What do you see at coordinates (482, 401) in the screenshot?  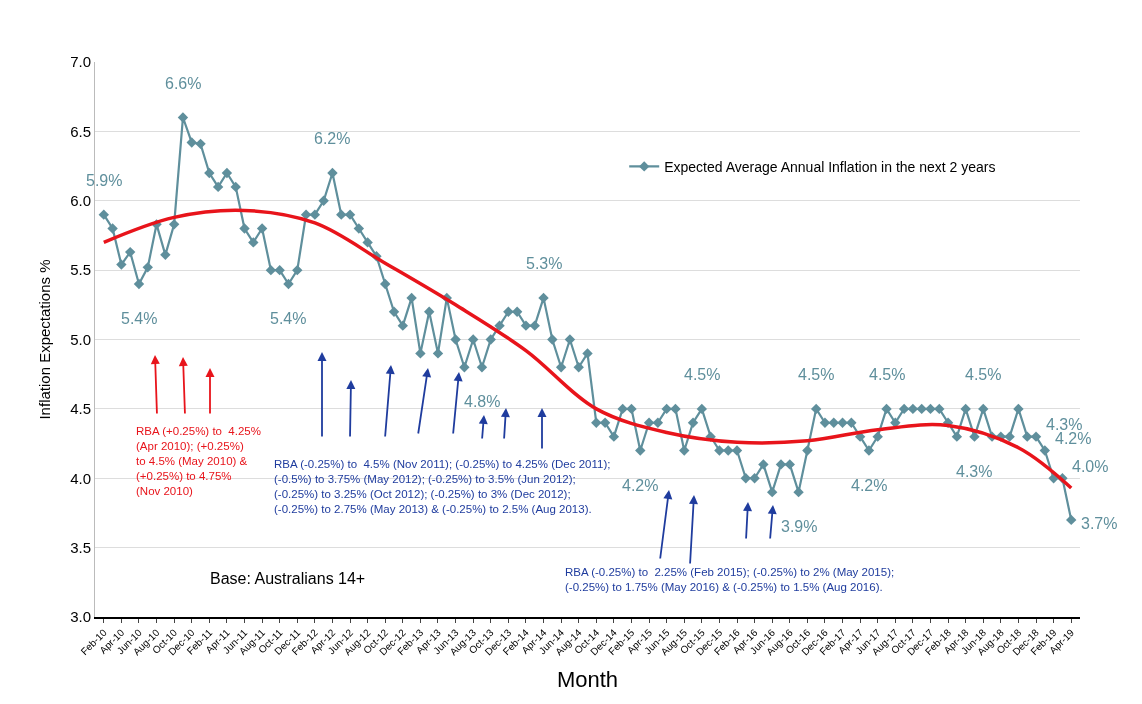 I see `data-label: 4.8%` at bounding box center [482, 401].